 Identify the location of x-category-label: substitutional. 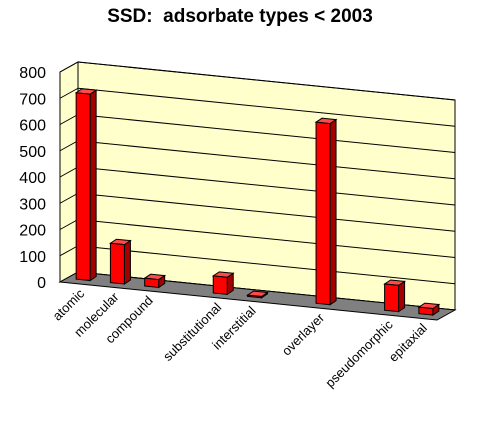
(192, 332).